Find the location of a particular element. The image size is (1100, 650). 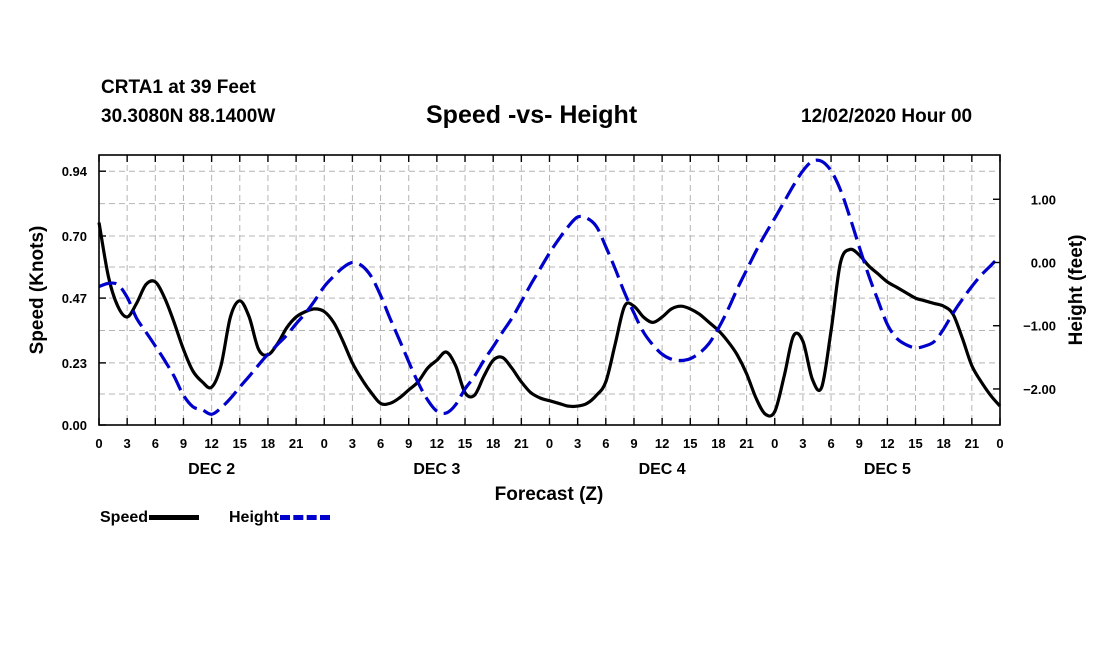

day-label: DEC 4 is located at coordinates (662, 469).